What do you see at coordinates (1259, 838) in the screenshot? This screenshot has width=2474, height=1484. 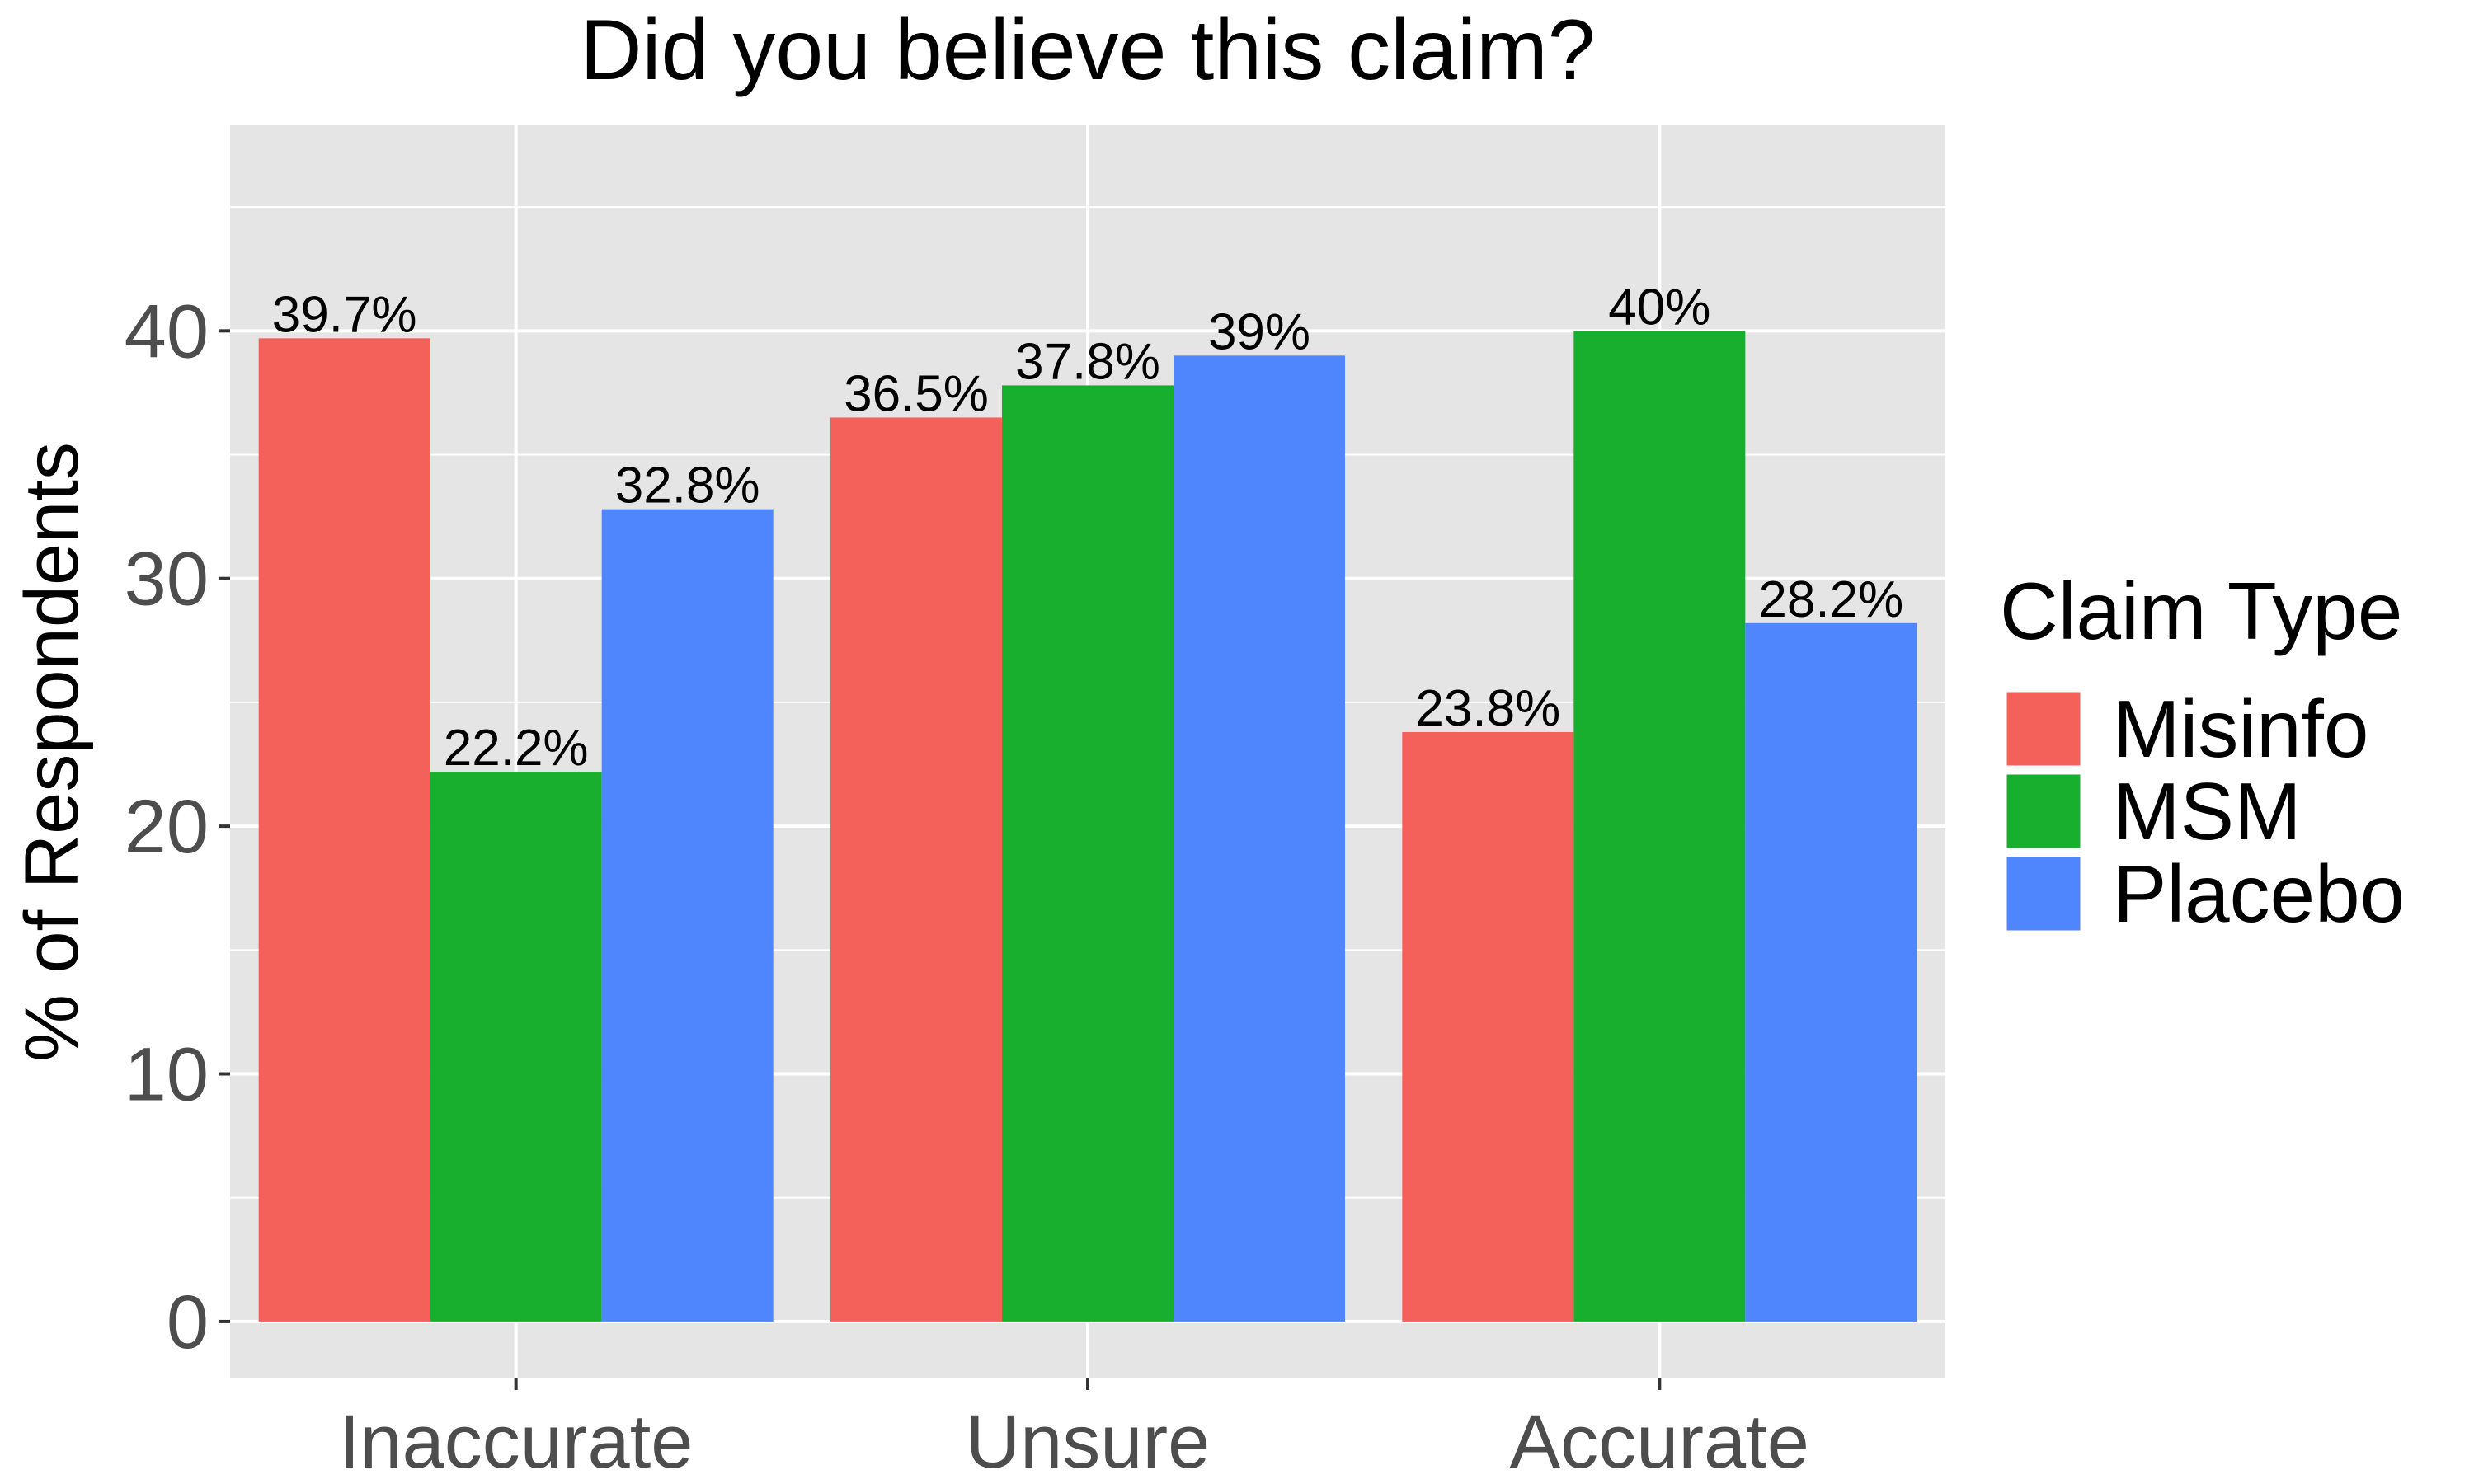 I see `bar-placebo-unsure` at bounding box center [1259, 838].